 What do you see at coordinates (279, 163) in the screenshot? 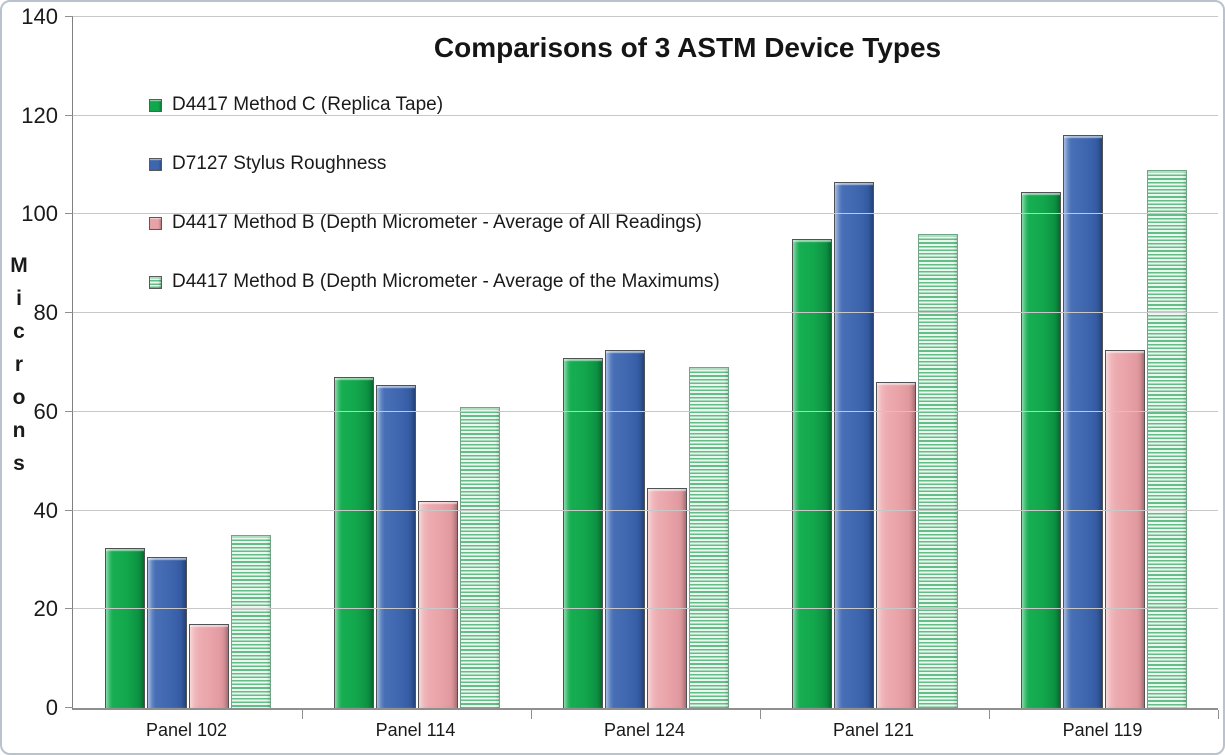
I see `legend-label: D7127 Stylus Roughness` at bounding box center [279, 163].